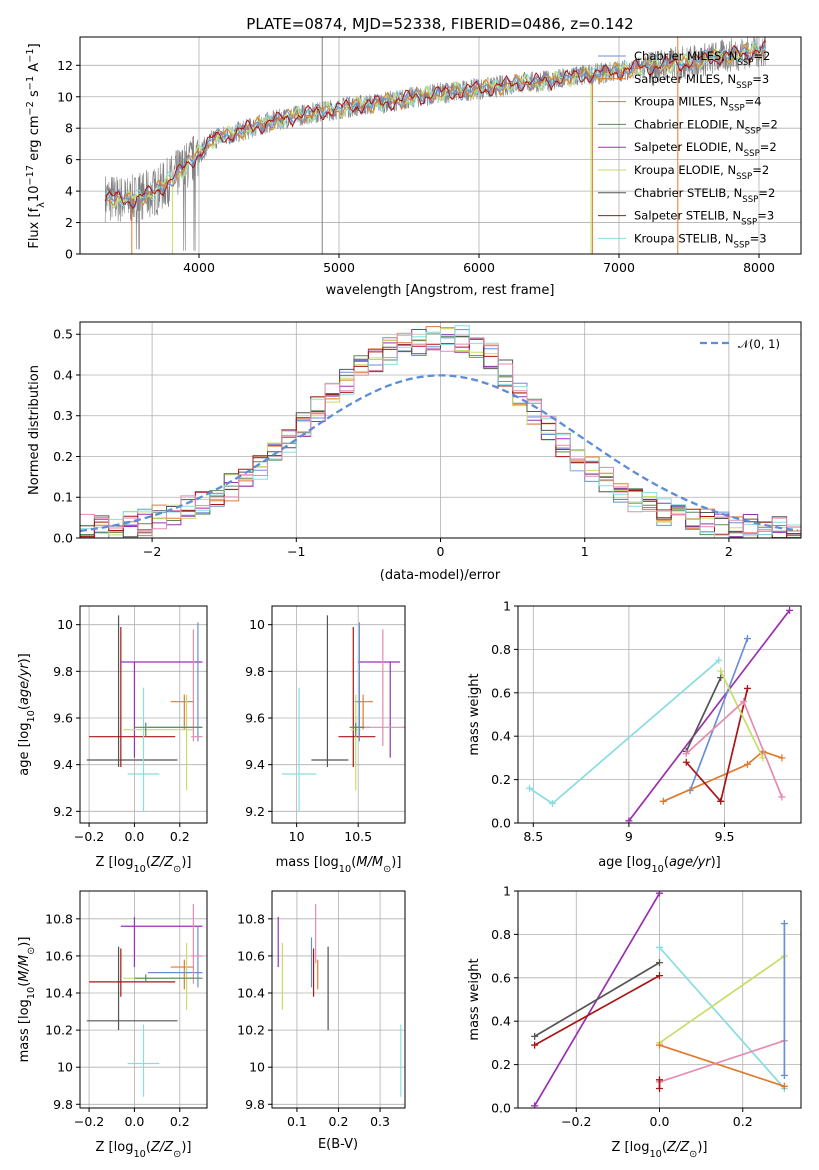 The width and height of the screenshot is (819, 1170). I want to click on legend-entry: Salpeter MILES, NSSP=3, so click(701, 81).